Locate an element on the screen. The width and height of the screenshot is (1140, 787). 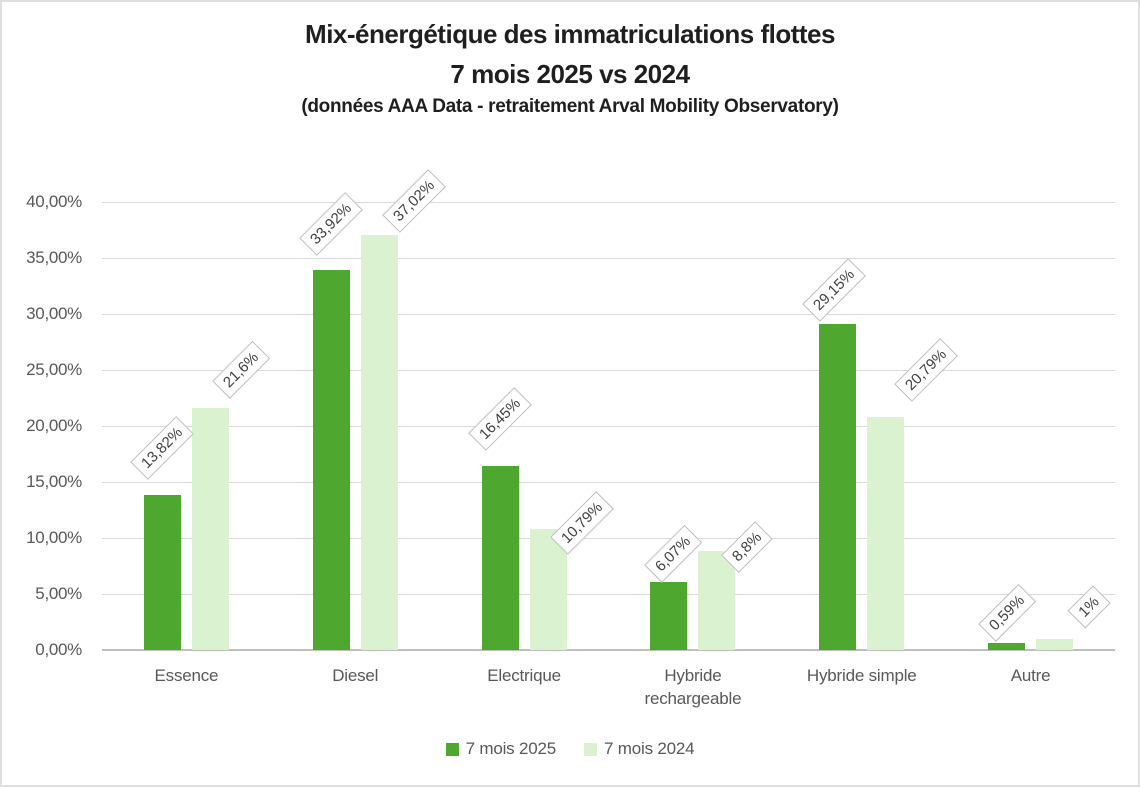
category-label: Electrique is located at coordinates (524, 675).